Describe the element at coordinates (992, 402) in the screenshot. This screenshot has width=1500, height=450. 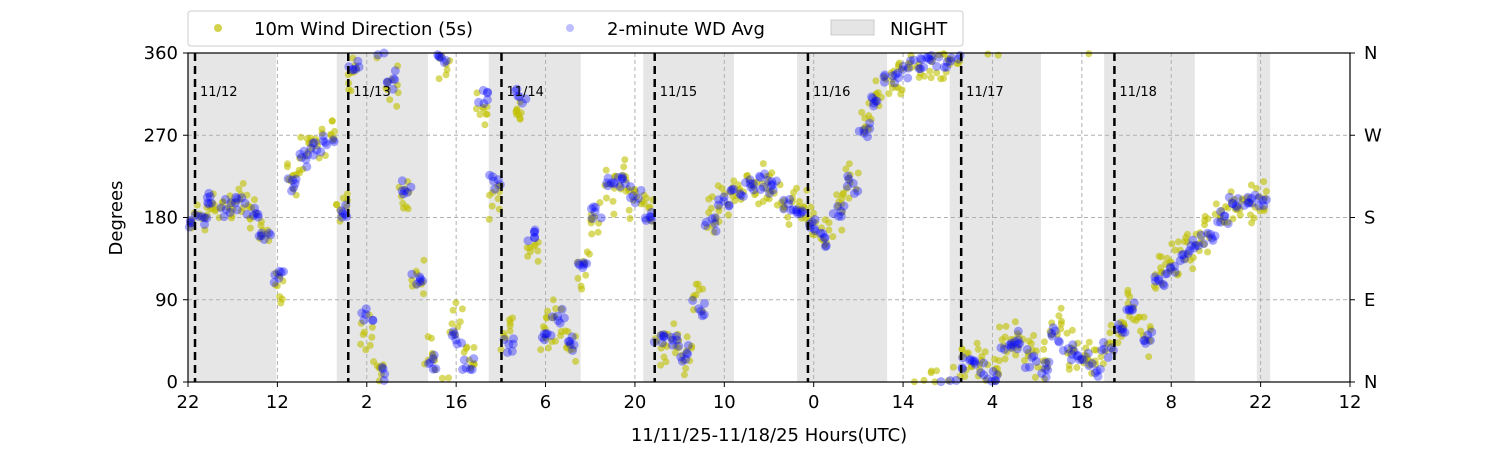
I see `x-tick-label: 4` at that location.